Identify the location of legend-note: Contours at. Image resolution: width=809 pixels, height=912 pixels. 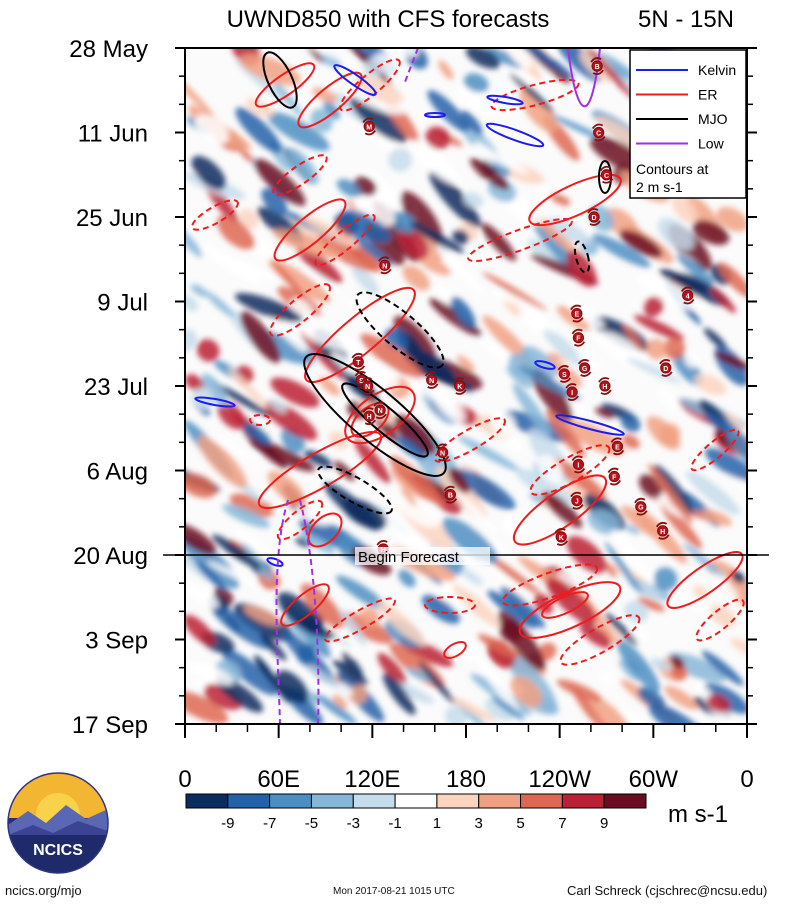
(672, 169).